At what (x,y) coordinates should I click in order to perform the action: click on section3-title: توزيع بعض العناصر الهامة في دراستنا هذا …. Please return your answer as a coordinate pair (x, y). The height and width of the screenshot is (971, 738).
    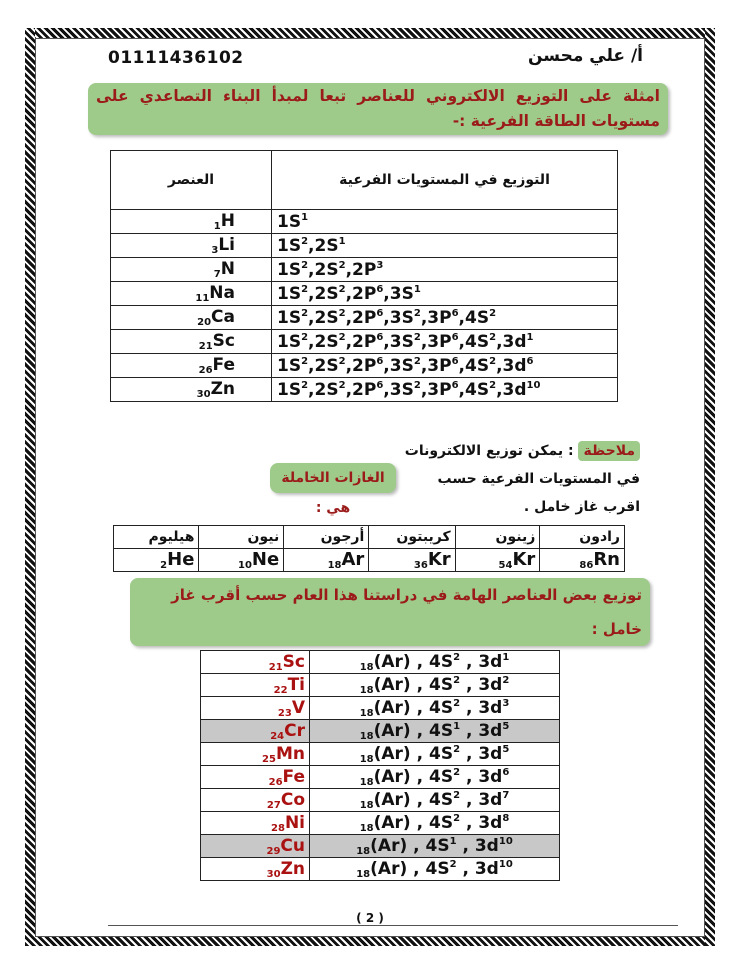
    Looking at the image, I should click on (390, 612).